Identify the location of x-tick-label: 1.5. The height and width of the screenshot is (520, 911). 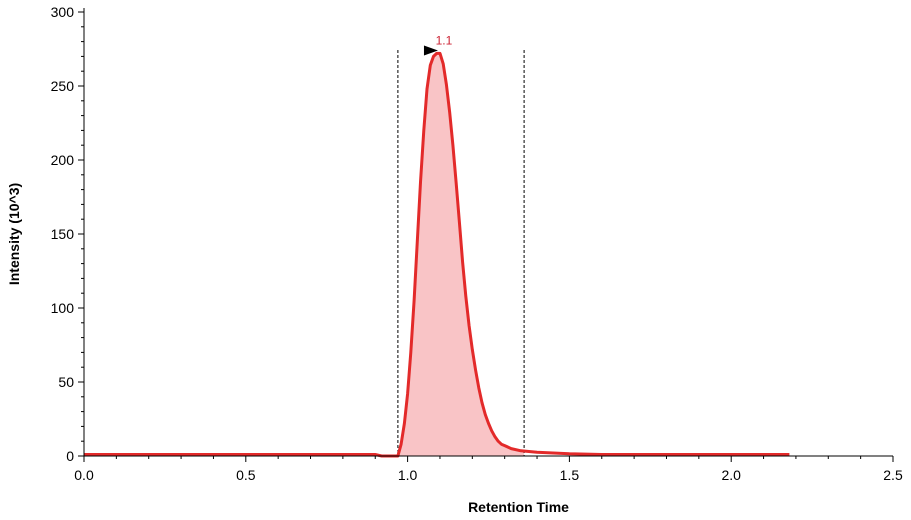
(570, 475).